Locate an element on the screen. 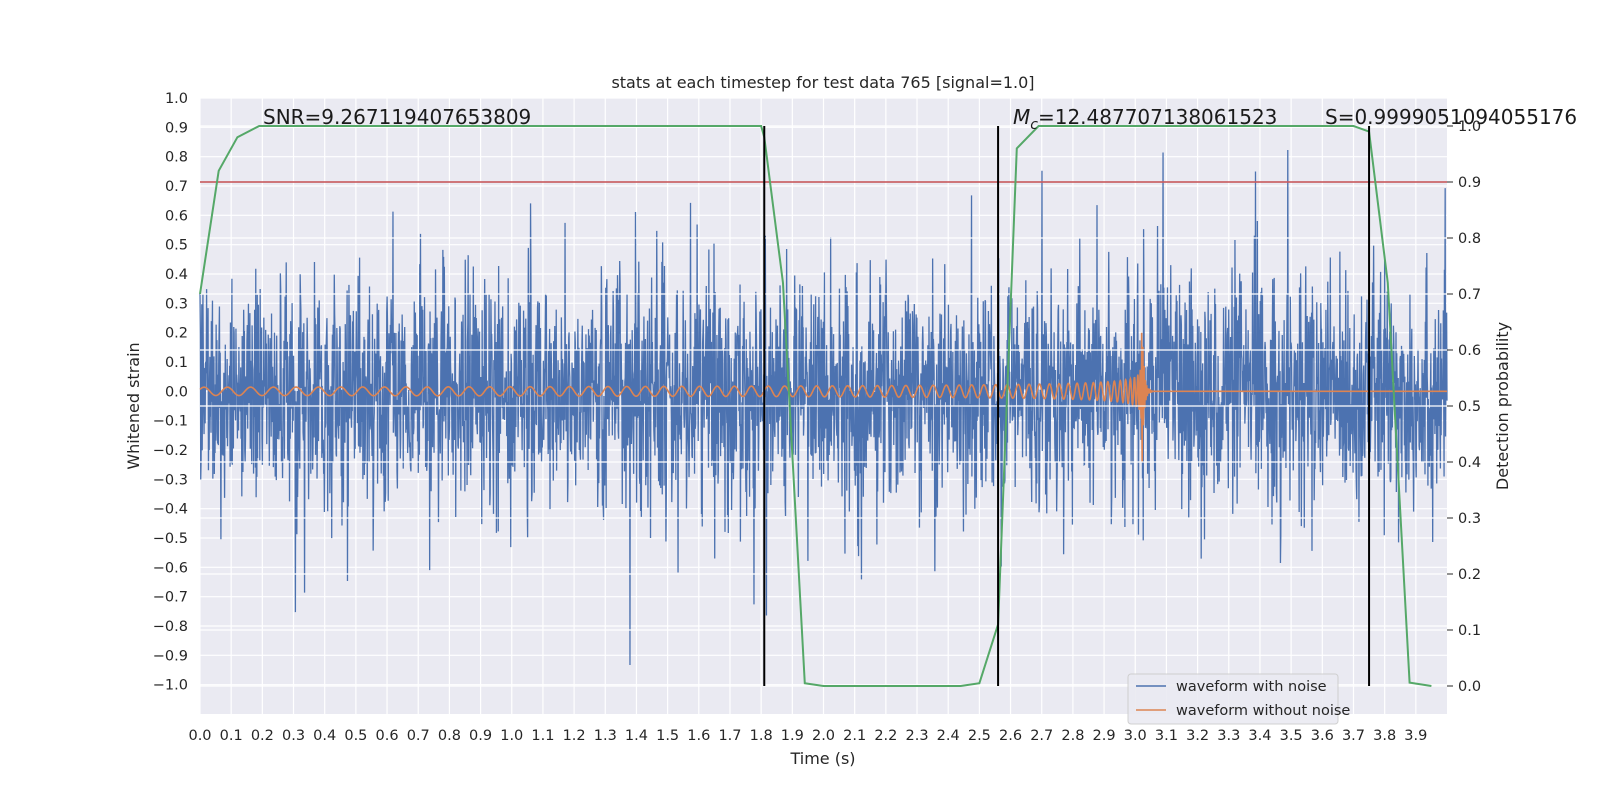  y2-tick-label: 0.3 is located at coordinates (1469, 519).